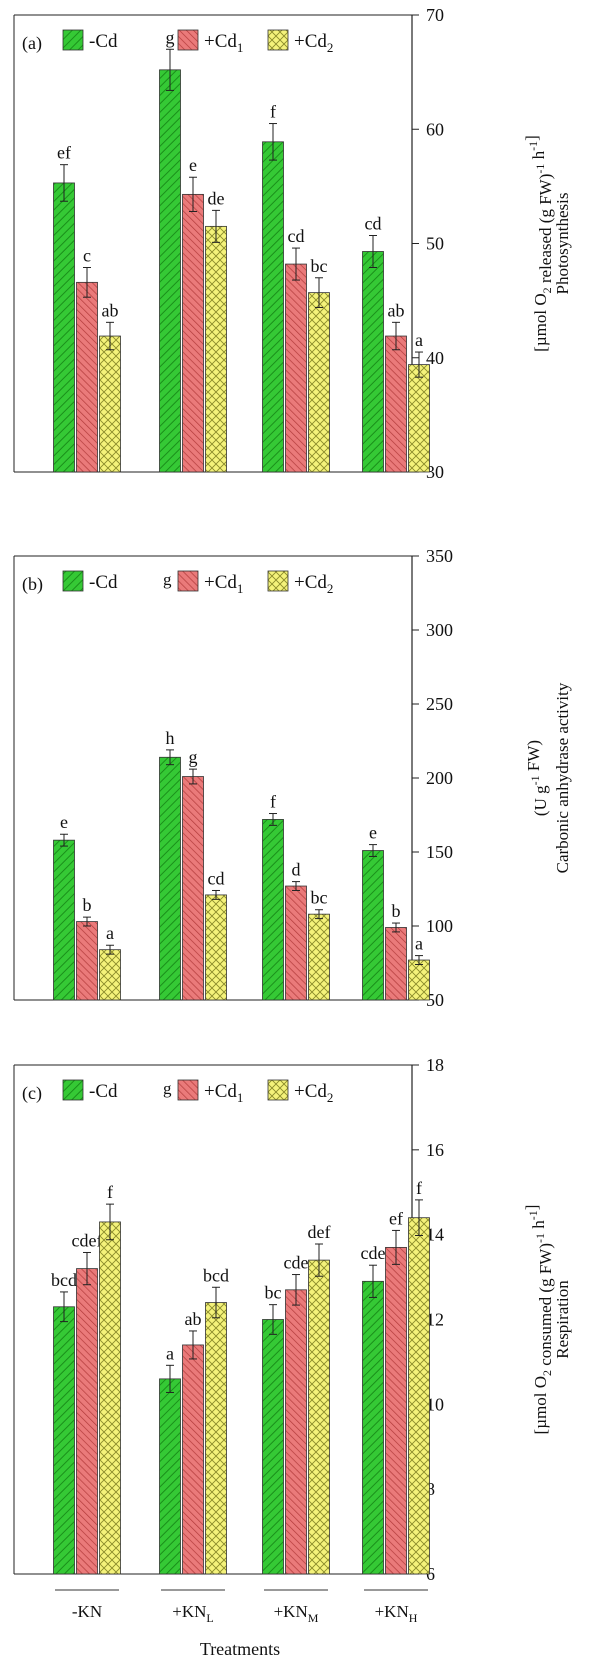 The image size is (597, 1667). Describe the element at coordinates (562, 1319) in the screenshot. I see `y-axis-title: Respiration` at that location.